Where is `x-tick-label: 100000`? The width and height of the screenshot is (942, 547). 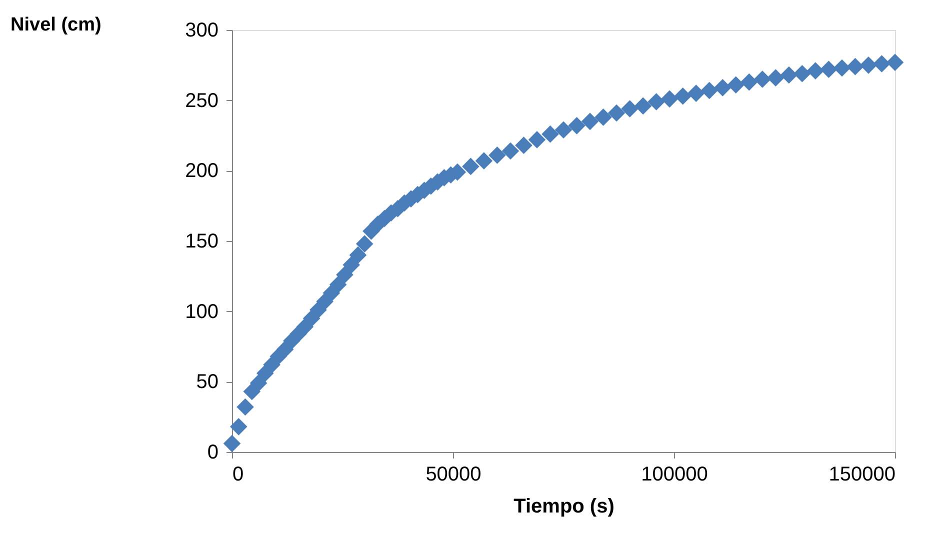 x-tick-label: 100000 is located at coordinates (674, 475).